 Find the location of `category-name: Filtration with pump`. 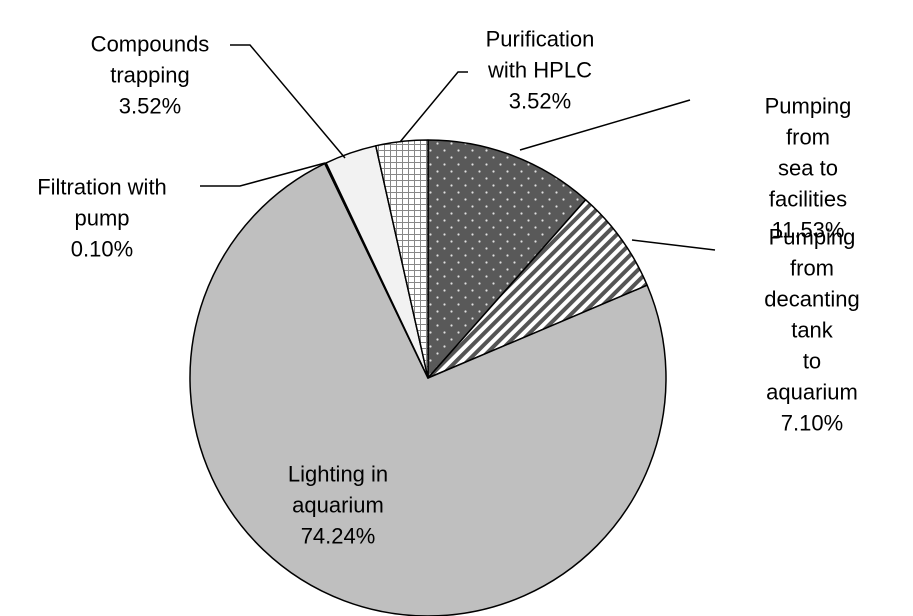

category-name: Filtration with pump is located at coordinates (102, 202).